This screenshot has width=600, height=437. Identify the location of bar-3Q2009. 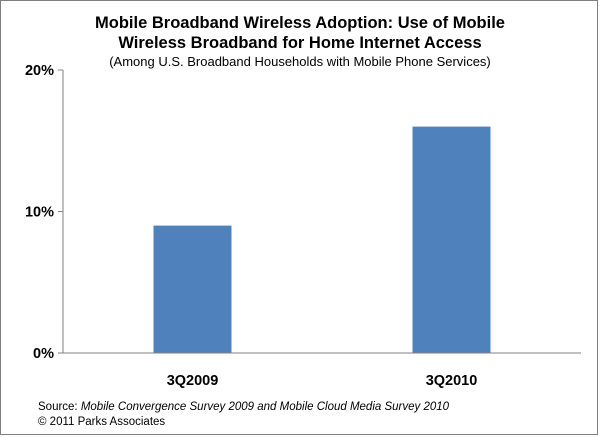
(192, 289).